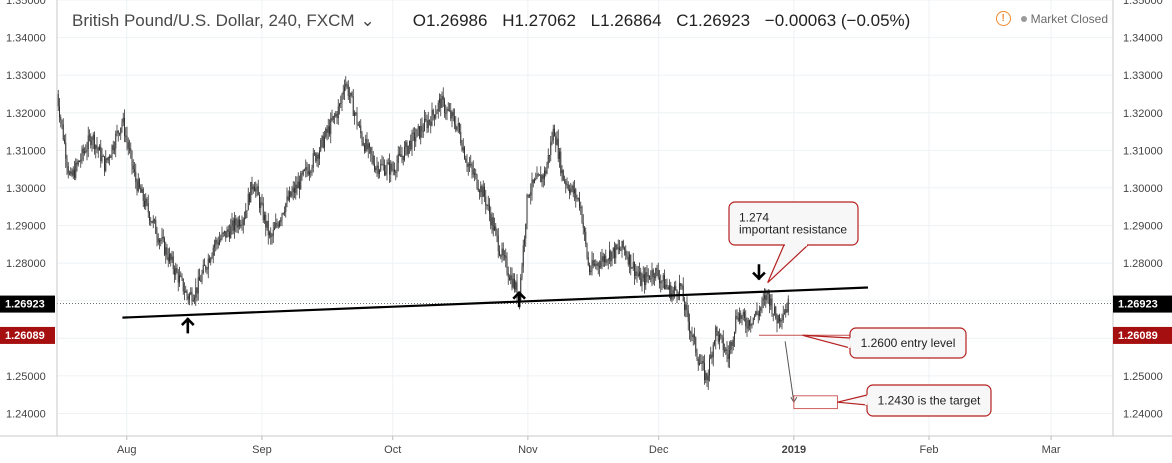  What do you see at coordinates (867, 400) in the screenshot?
I see `callout-seam` at bounding box center [867, 400].